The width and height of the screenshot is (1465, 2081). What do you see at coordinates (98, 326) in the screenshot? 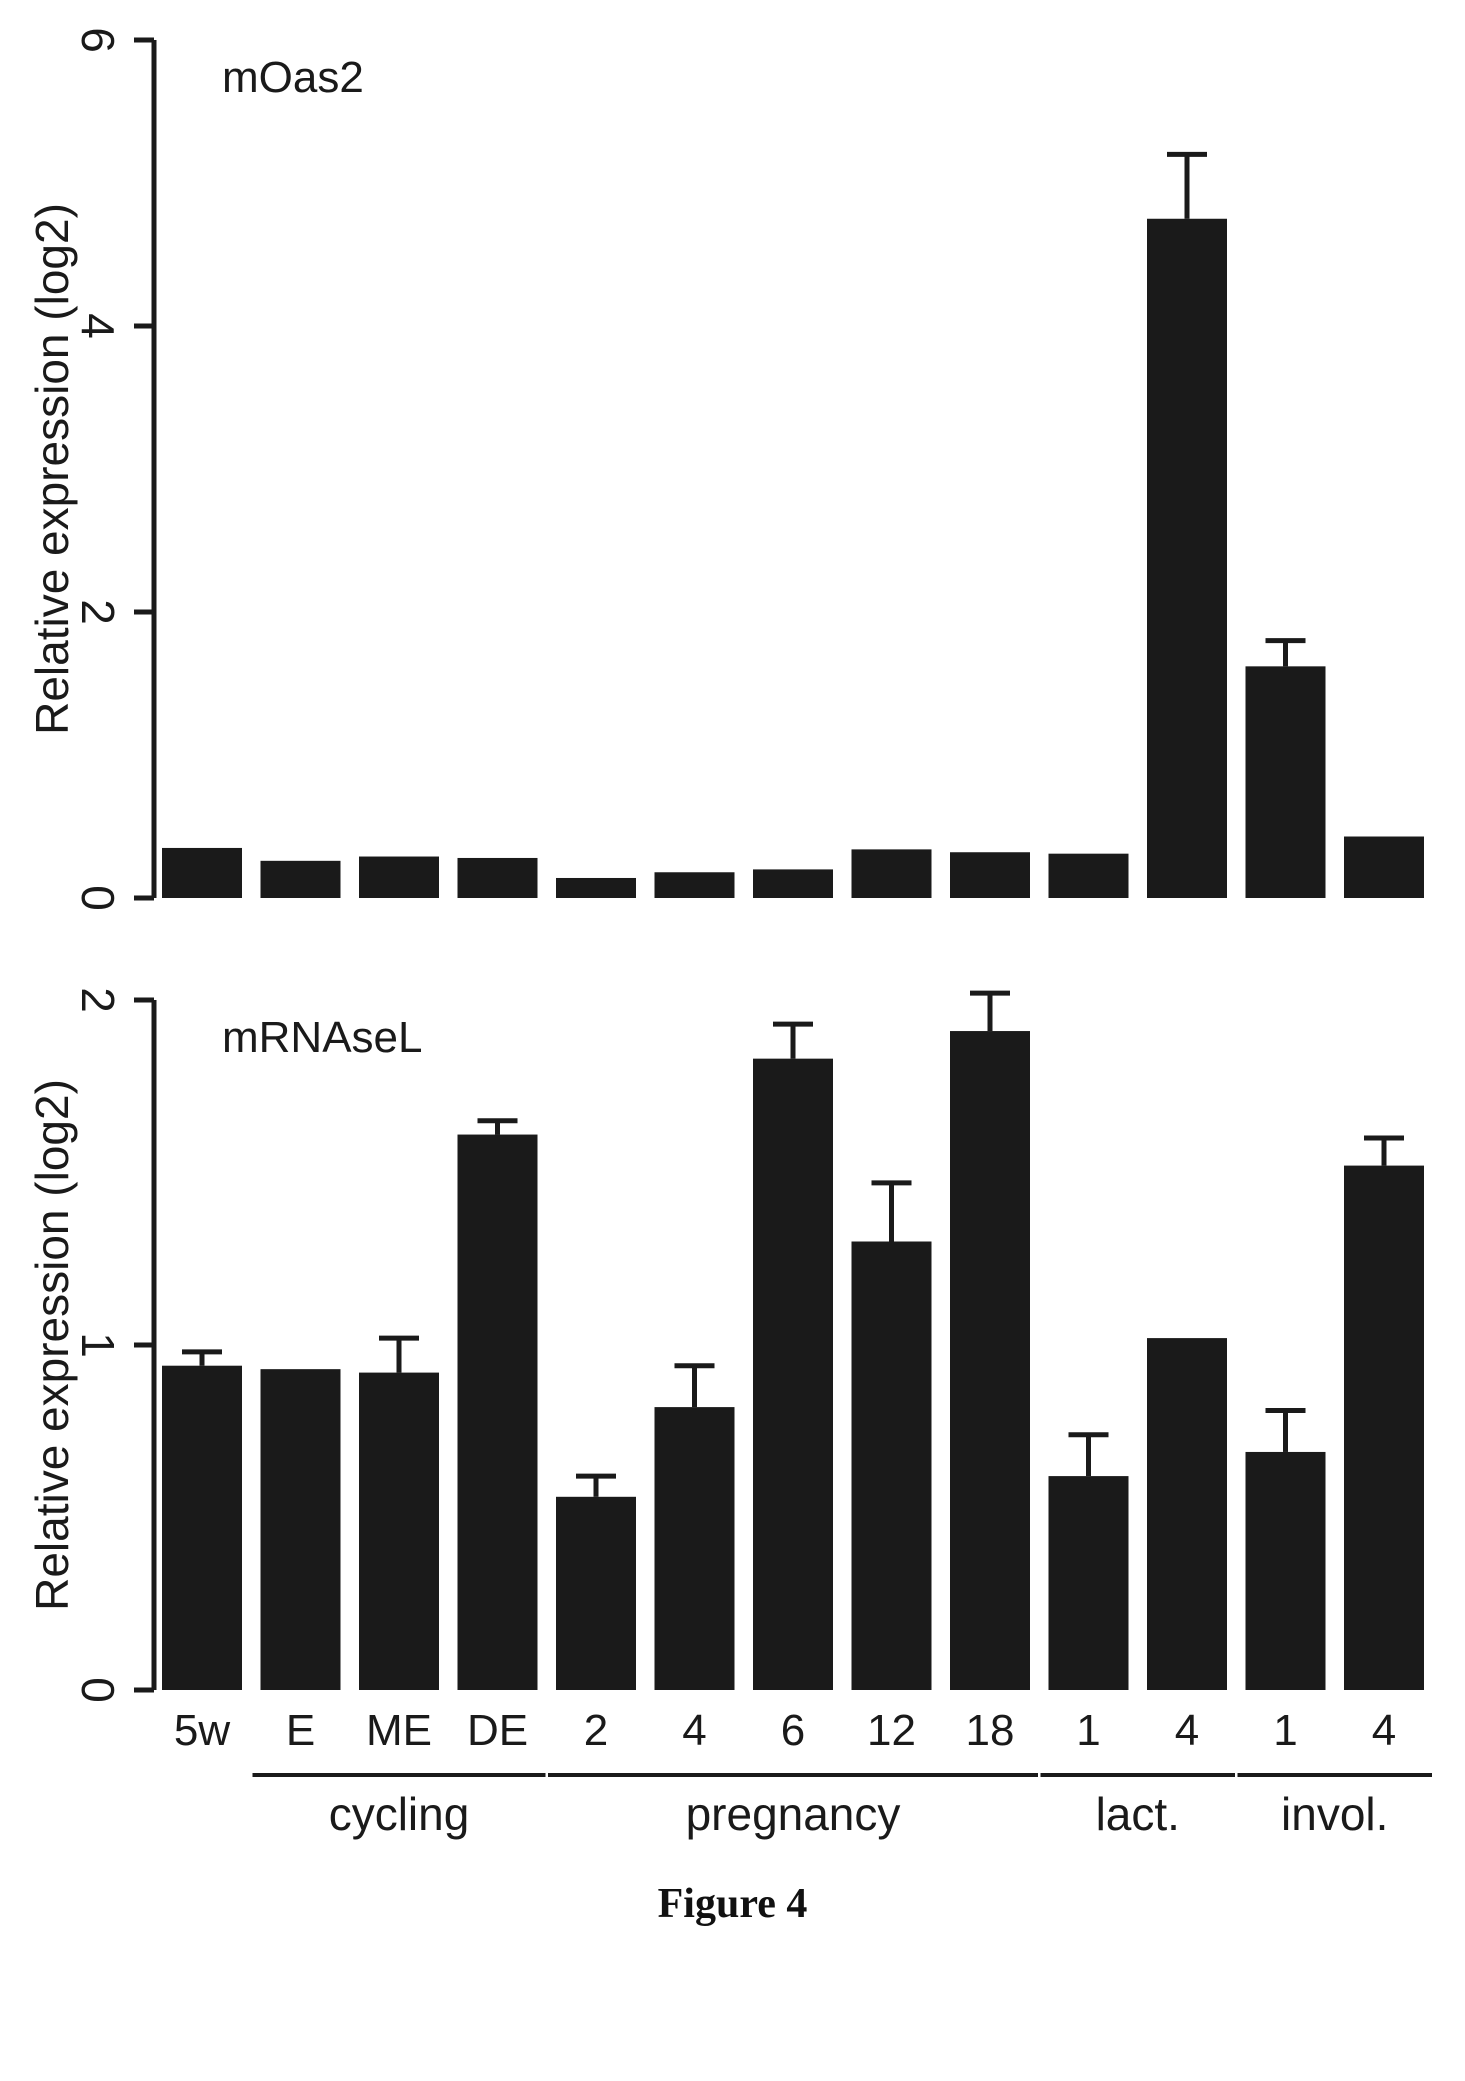
I see `y-tick-label: 4` at bounding box center [98, 326].